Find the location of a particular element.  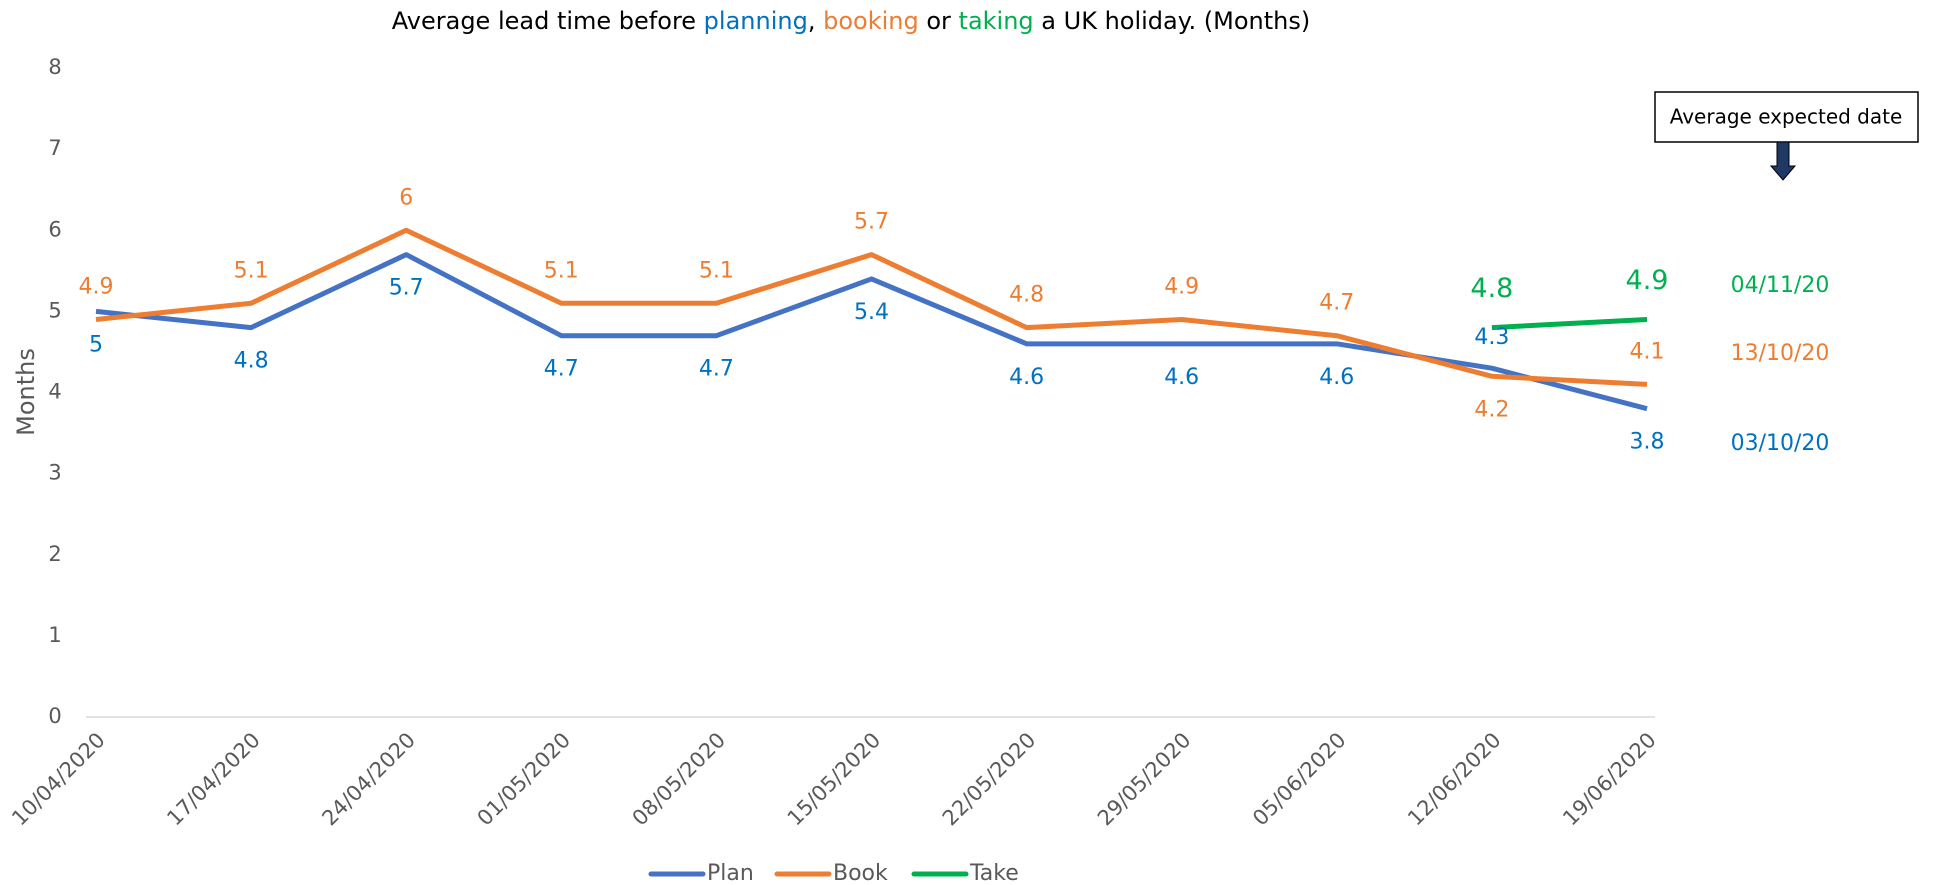

y-tick-label: 0 is located at coordinates (54, 716).